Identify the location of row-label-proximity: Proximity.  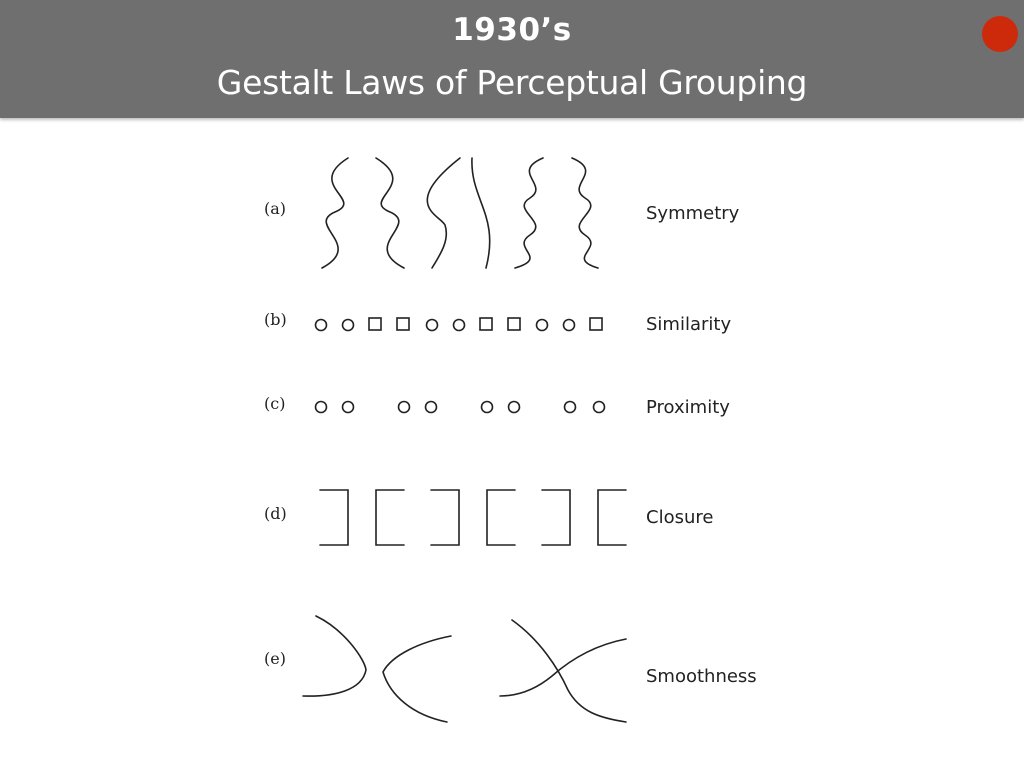
(688, 407).